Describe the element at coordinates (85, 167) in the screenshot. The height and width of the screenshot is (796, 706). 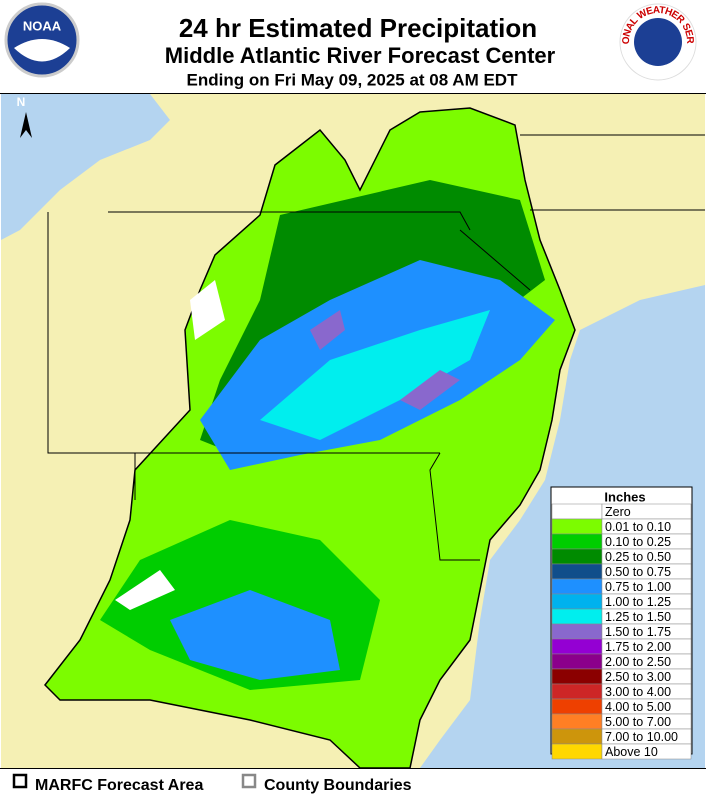
I see `lake` at that location.